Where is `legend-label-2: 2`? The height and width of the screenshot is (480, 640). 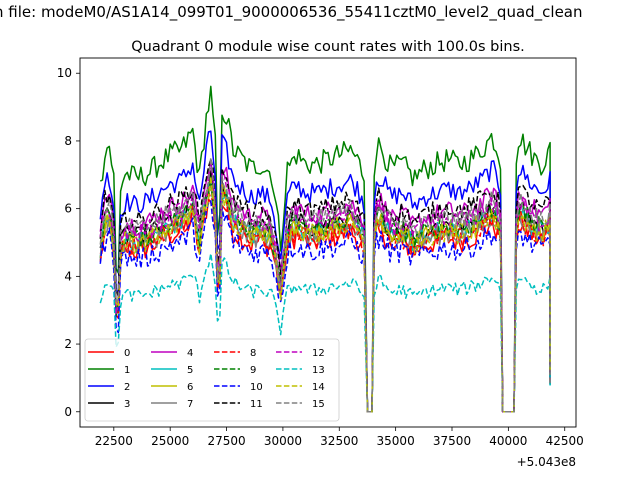 legend-label-2: 2 is located at coordinates (127, 387).